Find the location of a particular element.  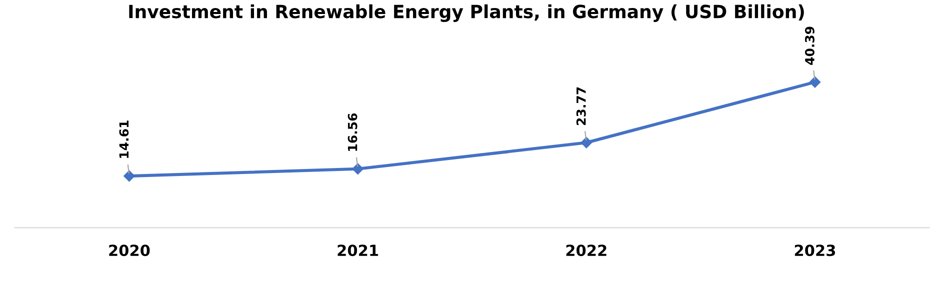

data-label: 14.61 is located at coordinates (124, 139).